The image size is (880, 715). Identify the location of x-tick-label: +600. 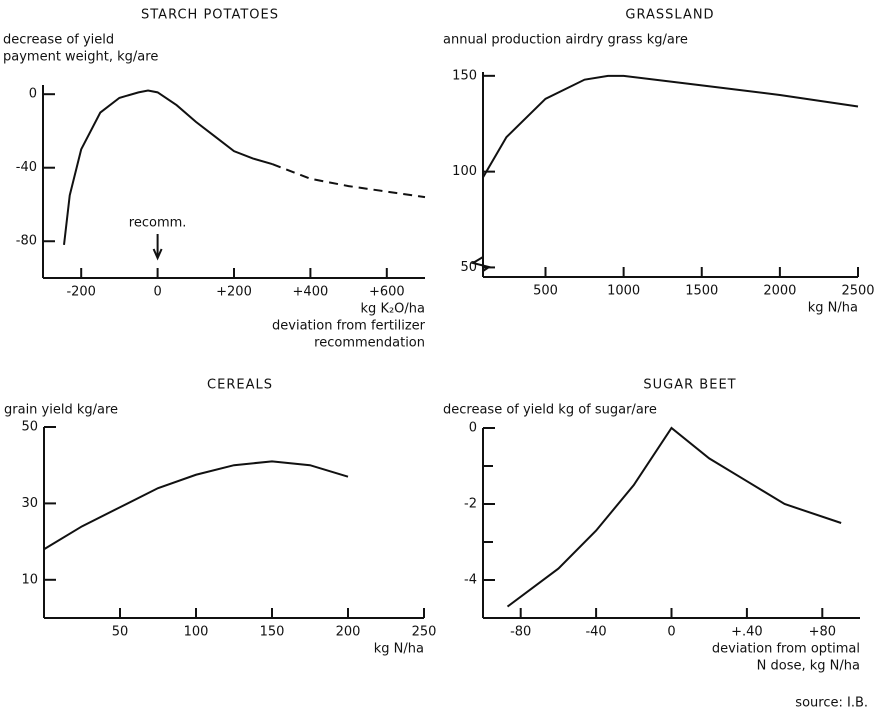
(387, 292).